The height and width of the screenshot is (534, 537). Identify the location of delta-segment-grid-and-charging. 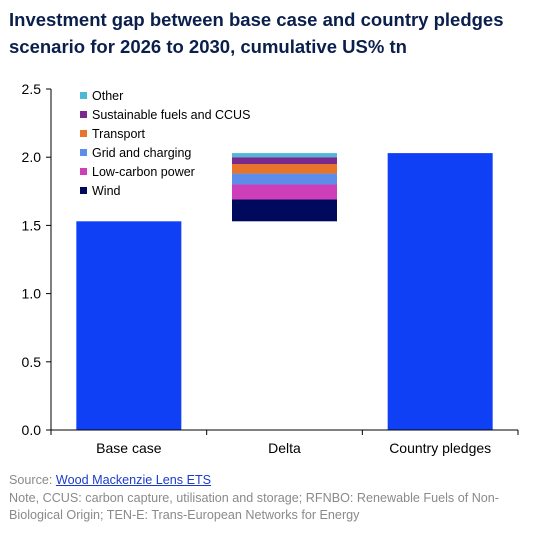
(284, 179).